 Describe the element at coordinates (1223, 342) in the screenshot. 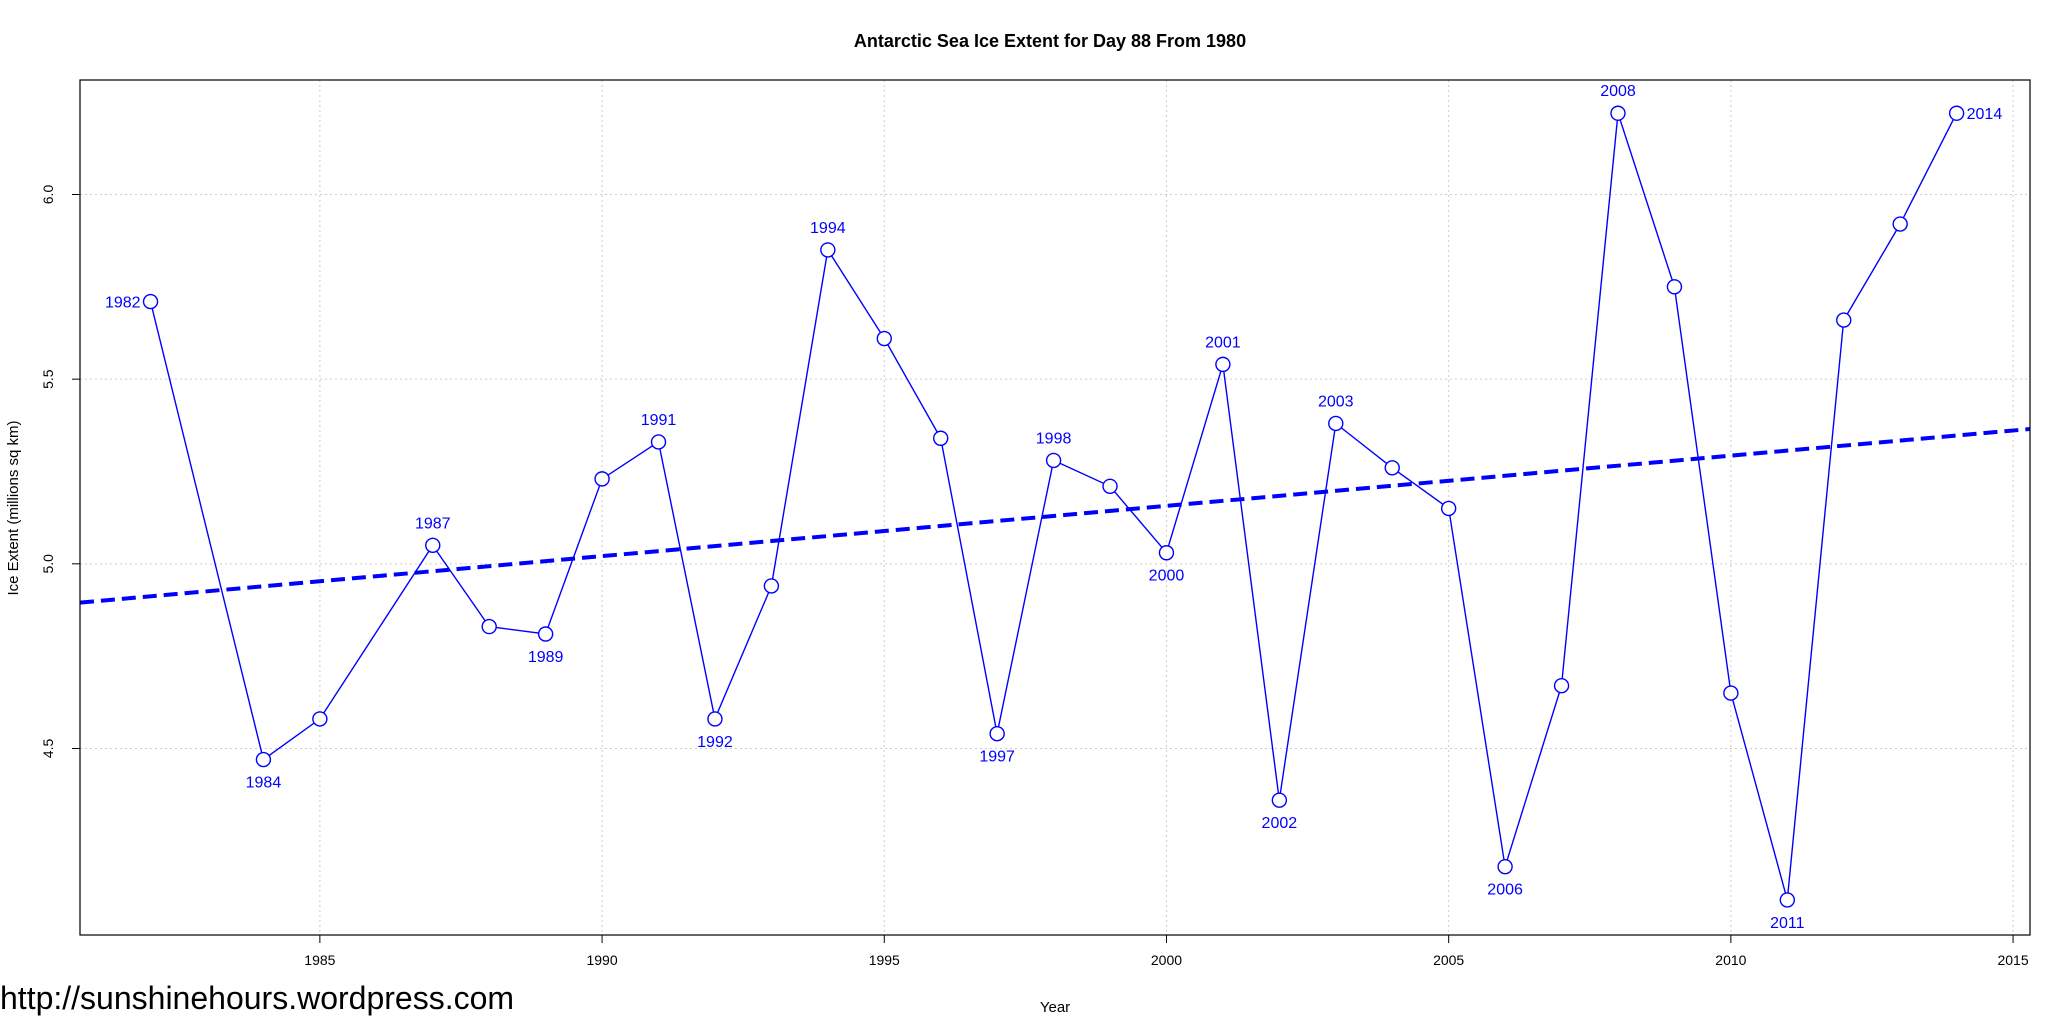

I see `data-label: 2001` at that location.